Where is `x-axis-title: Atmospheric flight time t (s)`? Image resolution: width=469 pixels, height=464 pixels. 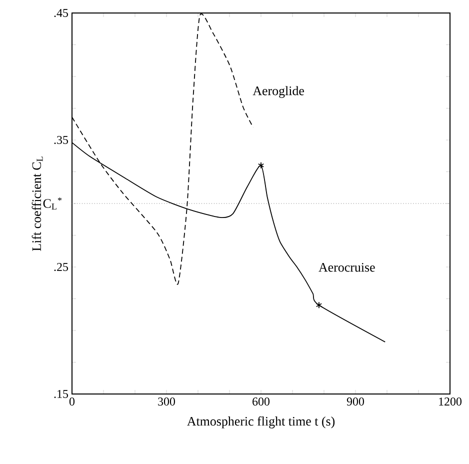 x-axis-title: Atmospheric flight time t (s) is located at coordinates (261, 422).